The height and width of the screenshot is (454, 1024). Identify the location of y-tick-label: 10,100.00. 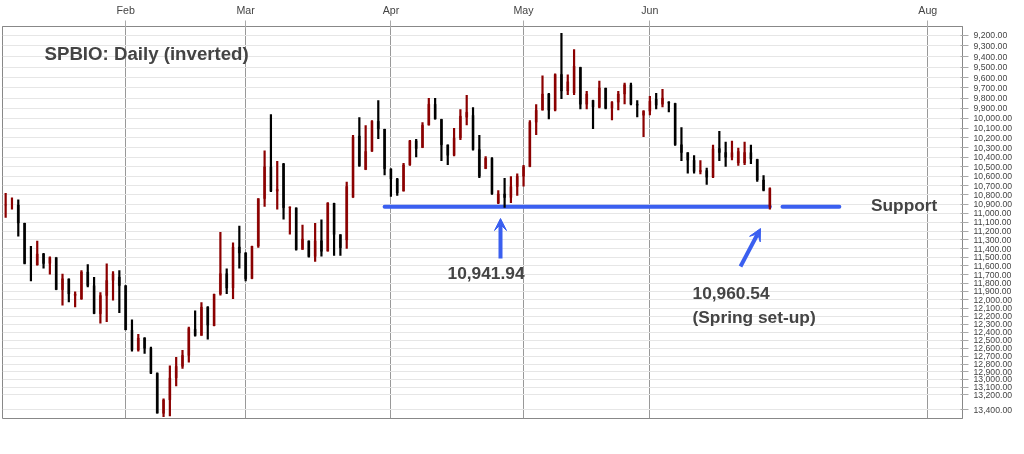
(993, 128).